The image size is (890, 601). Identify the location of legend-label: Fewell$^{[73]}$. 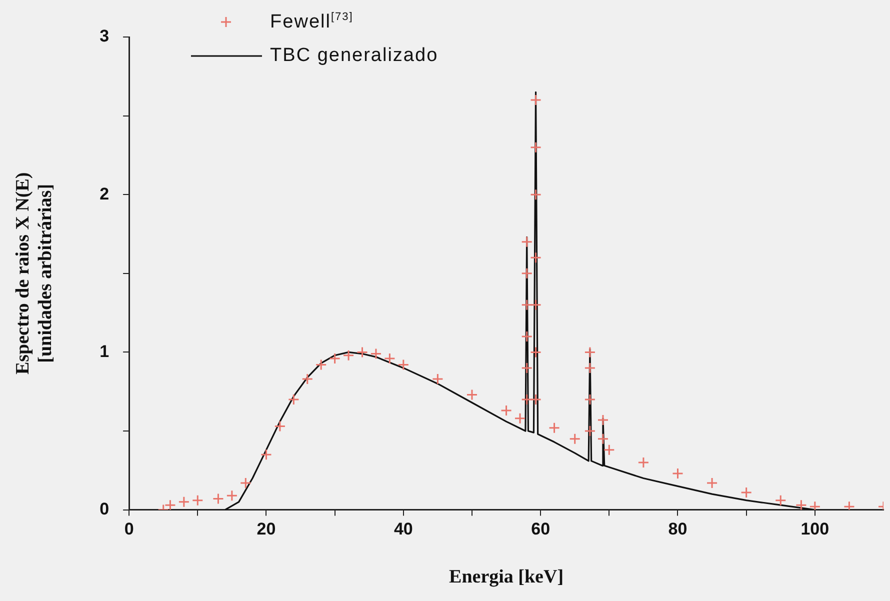
(312, 22).